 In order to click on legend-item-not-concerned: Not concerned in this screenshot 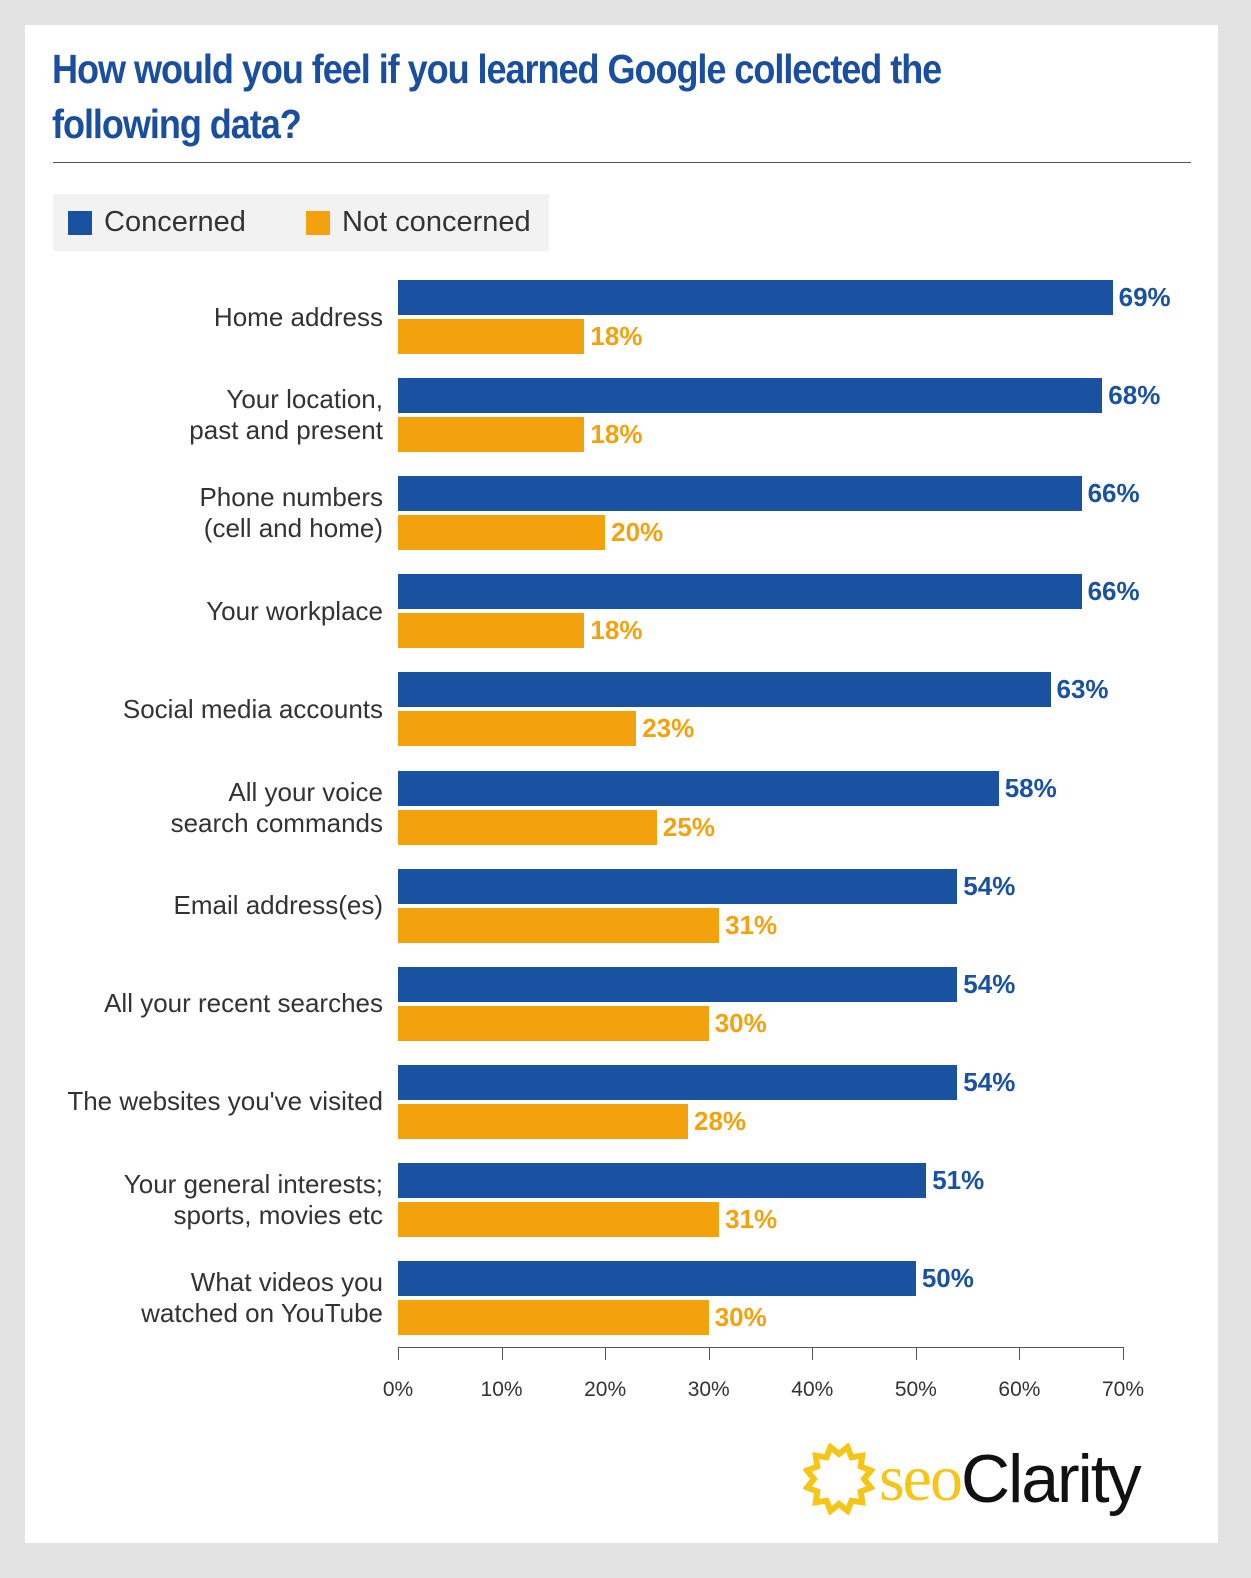, I will do `click(418, 222)`.